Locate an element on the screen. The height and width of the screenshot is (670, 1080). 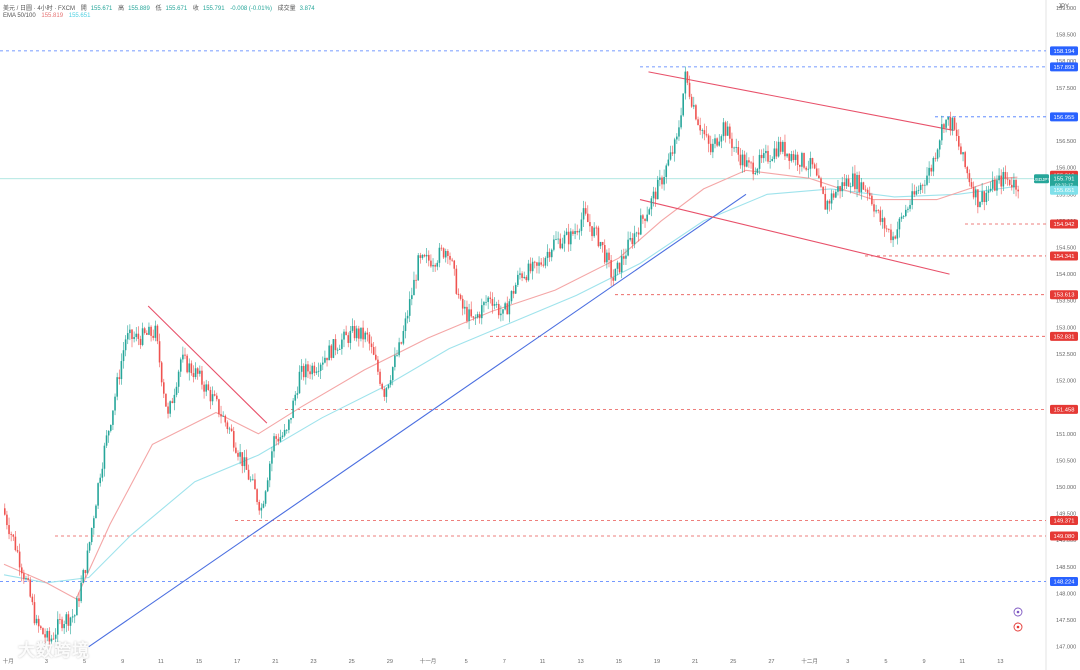
trendline-channel-bottom is located at coordinates (794, 237).